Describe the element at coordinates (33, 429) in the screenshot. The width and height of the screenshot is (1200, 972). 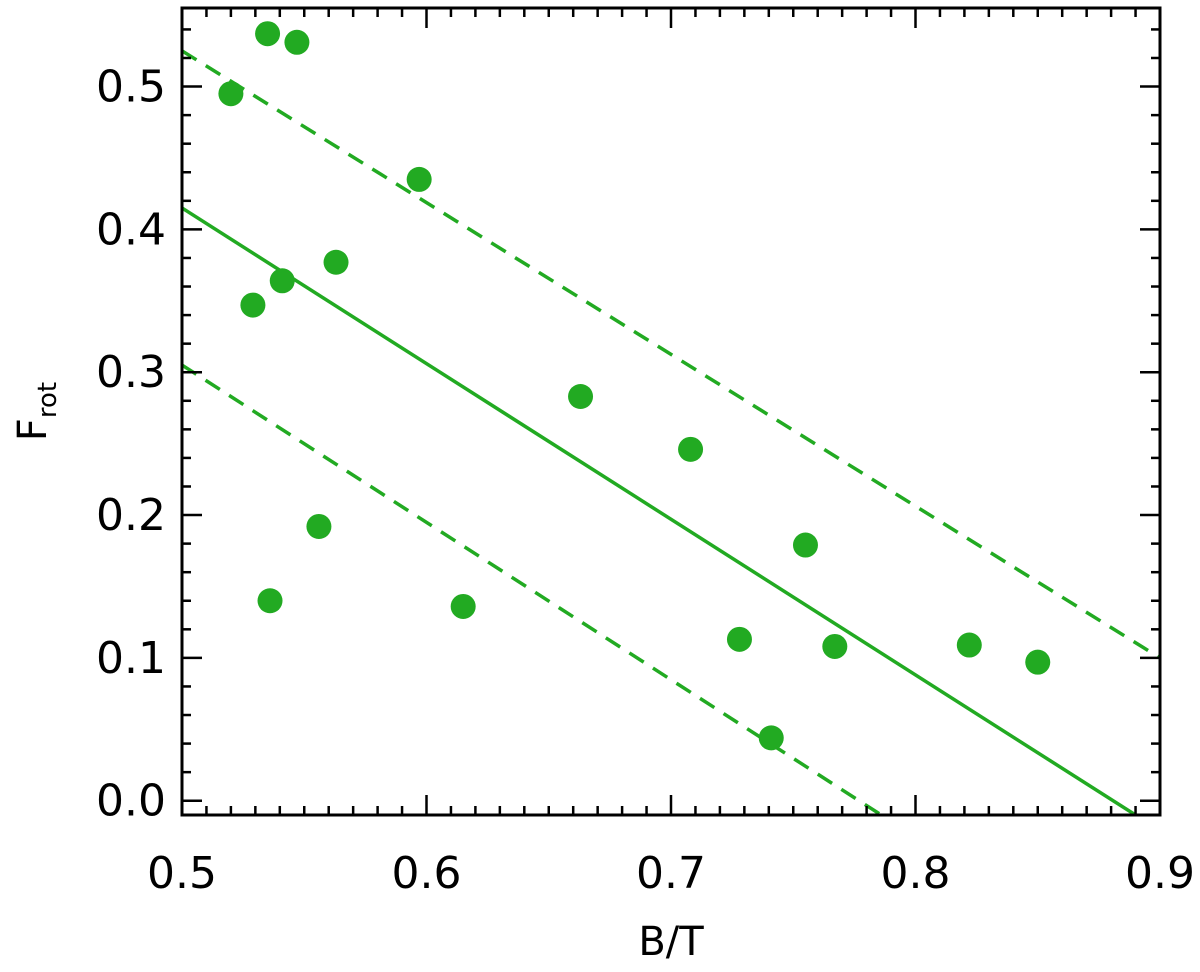
I see `y-axis-title-main: F` at that location.